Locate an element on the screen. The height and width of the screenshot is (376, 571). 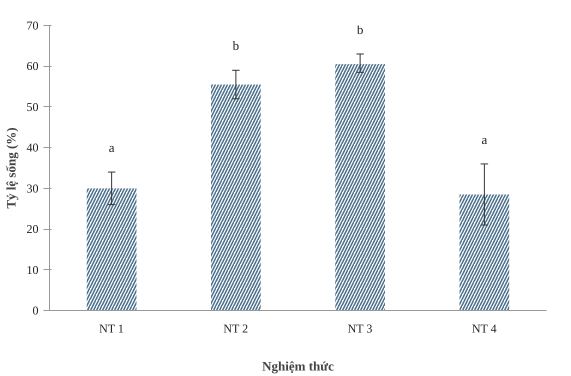
y-tick-label: 30 is located at coordinates (32, 188).